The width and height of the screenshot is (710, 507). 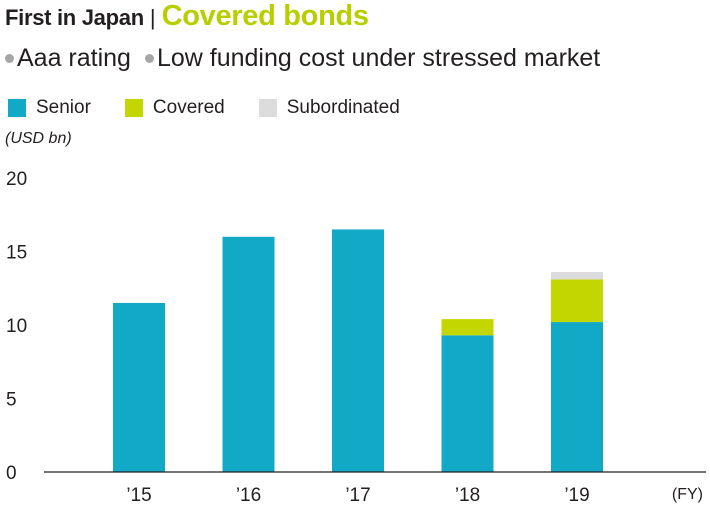 What do you see at coordinates (16, 326) in the screenshot?
I see `y-tick-label: 10` at bounding box center [16, 326].